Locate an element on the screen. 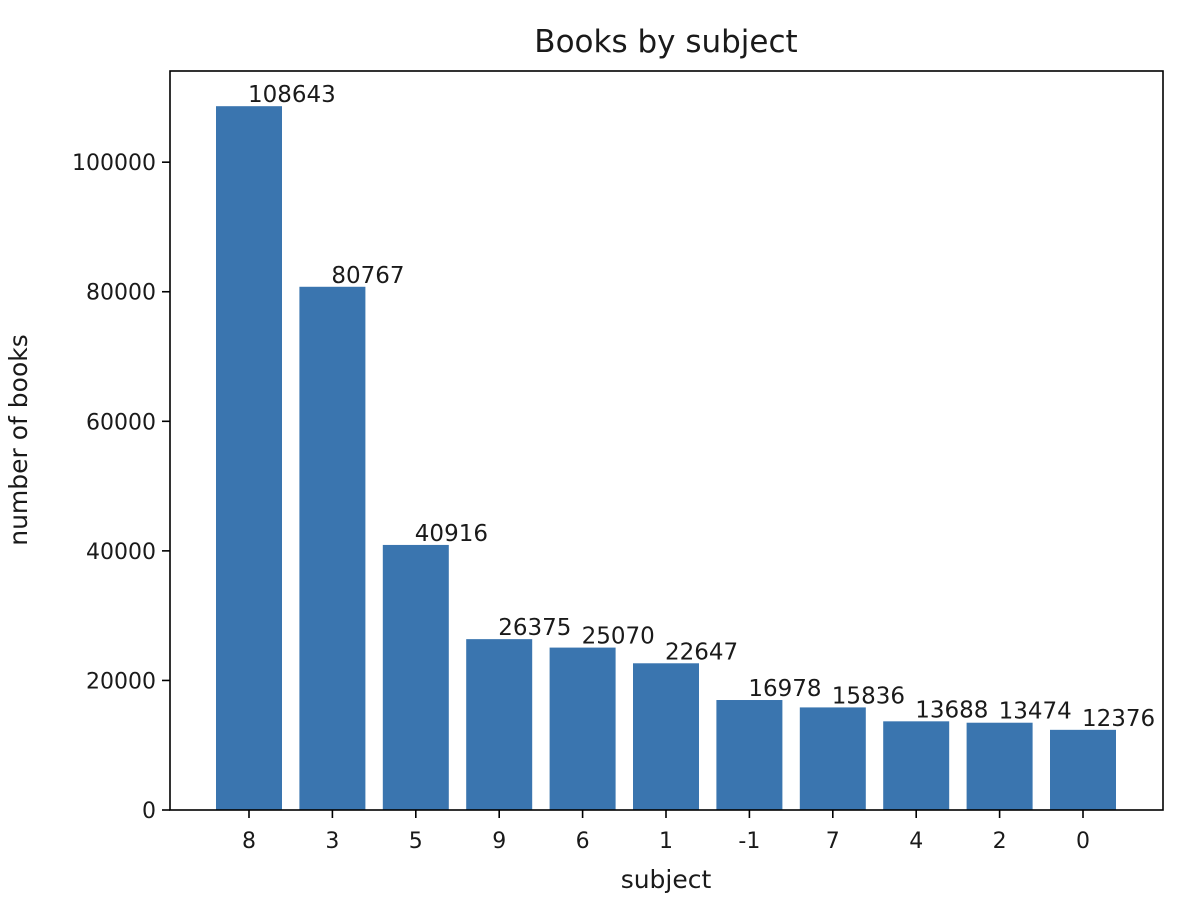  x-tick-label-7: 7 is located at coordinates (833, 841).